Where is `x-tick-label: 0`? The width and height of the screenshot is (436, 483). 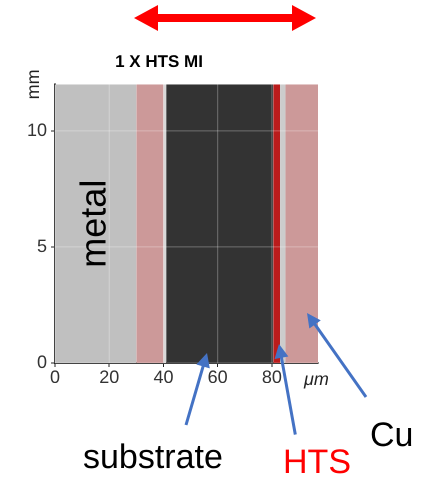 x-tick-label: 0 is located at coordinates (55, 376).